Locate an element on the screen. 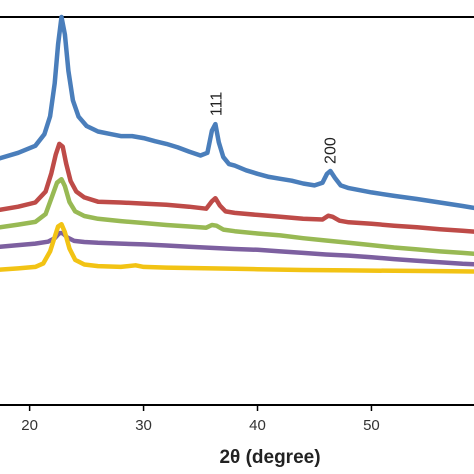 This screenshot has height=474, width=474. peak-label-200: 200 is located at coordinates (330, 150).